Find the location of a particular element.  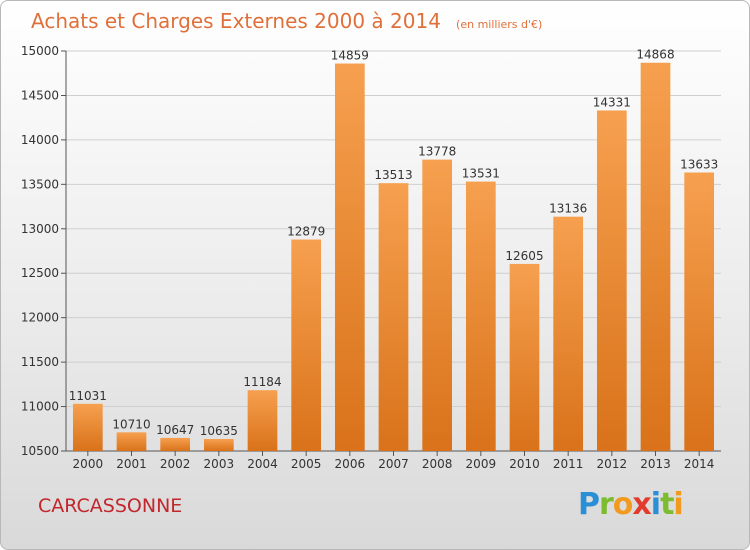

chart-title-text: Achats et Charges Externes 2000 à 2014 is located at coordinates (236, 21).